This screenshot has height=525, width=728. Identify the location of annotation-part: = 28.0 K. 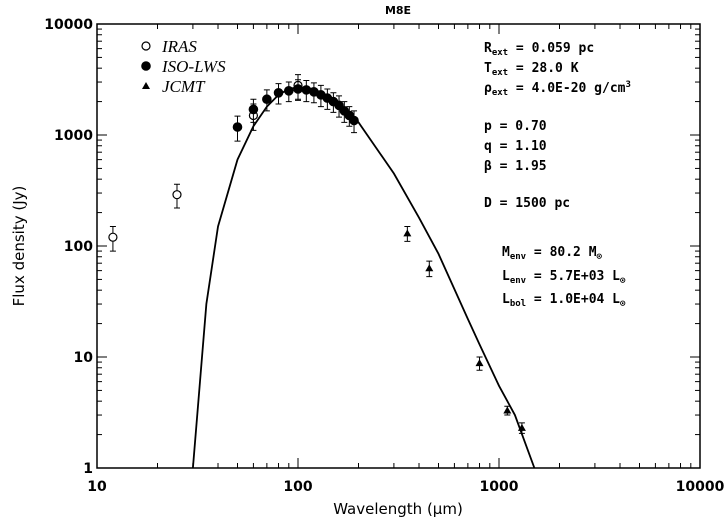
(543, 68).